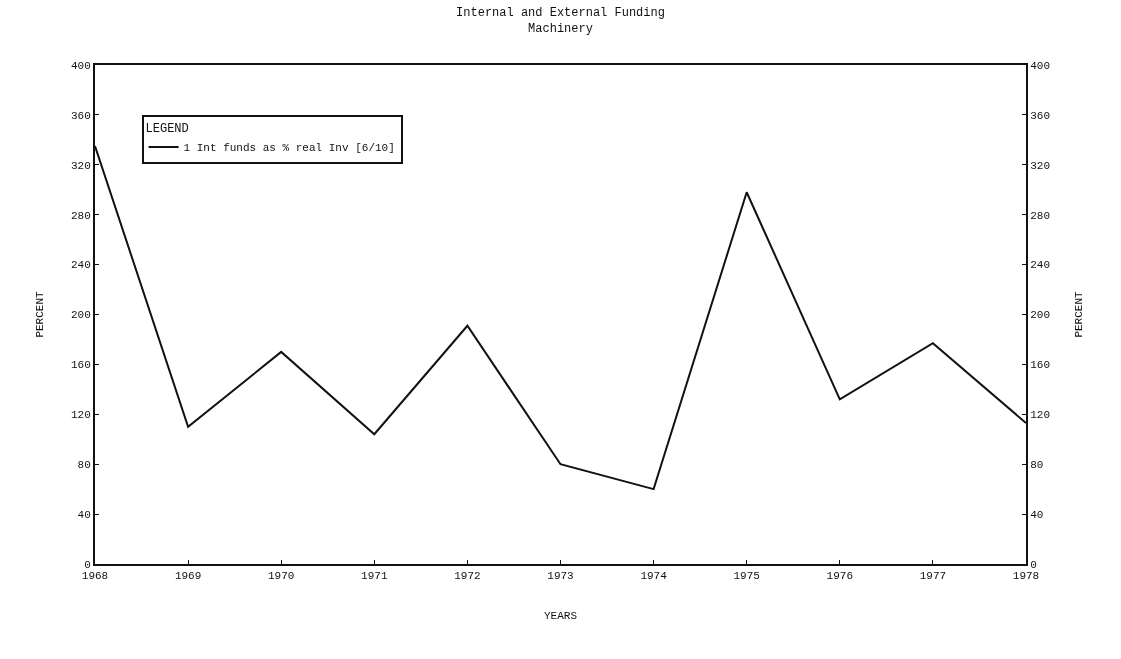 The width and height of the screenshot is (1121, 659). I want to click on x-tick-label: 1978, so click(1026, 576).